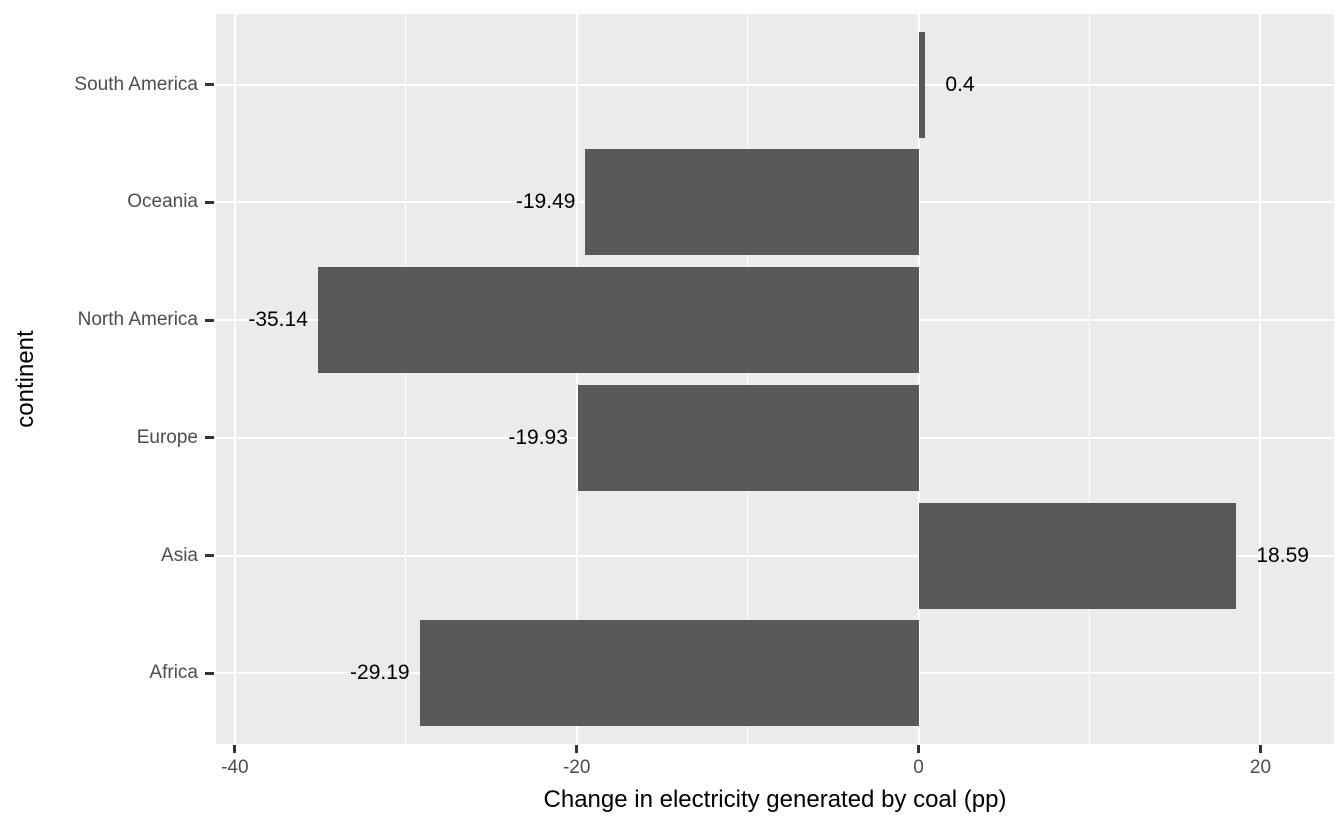 The height and width of the screenshot is (830, 1344). What do you see at coordinates (380, 673) in the screenshot?
I see `bar-value-label: -29.19` at bounding box center [380, 673].